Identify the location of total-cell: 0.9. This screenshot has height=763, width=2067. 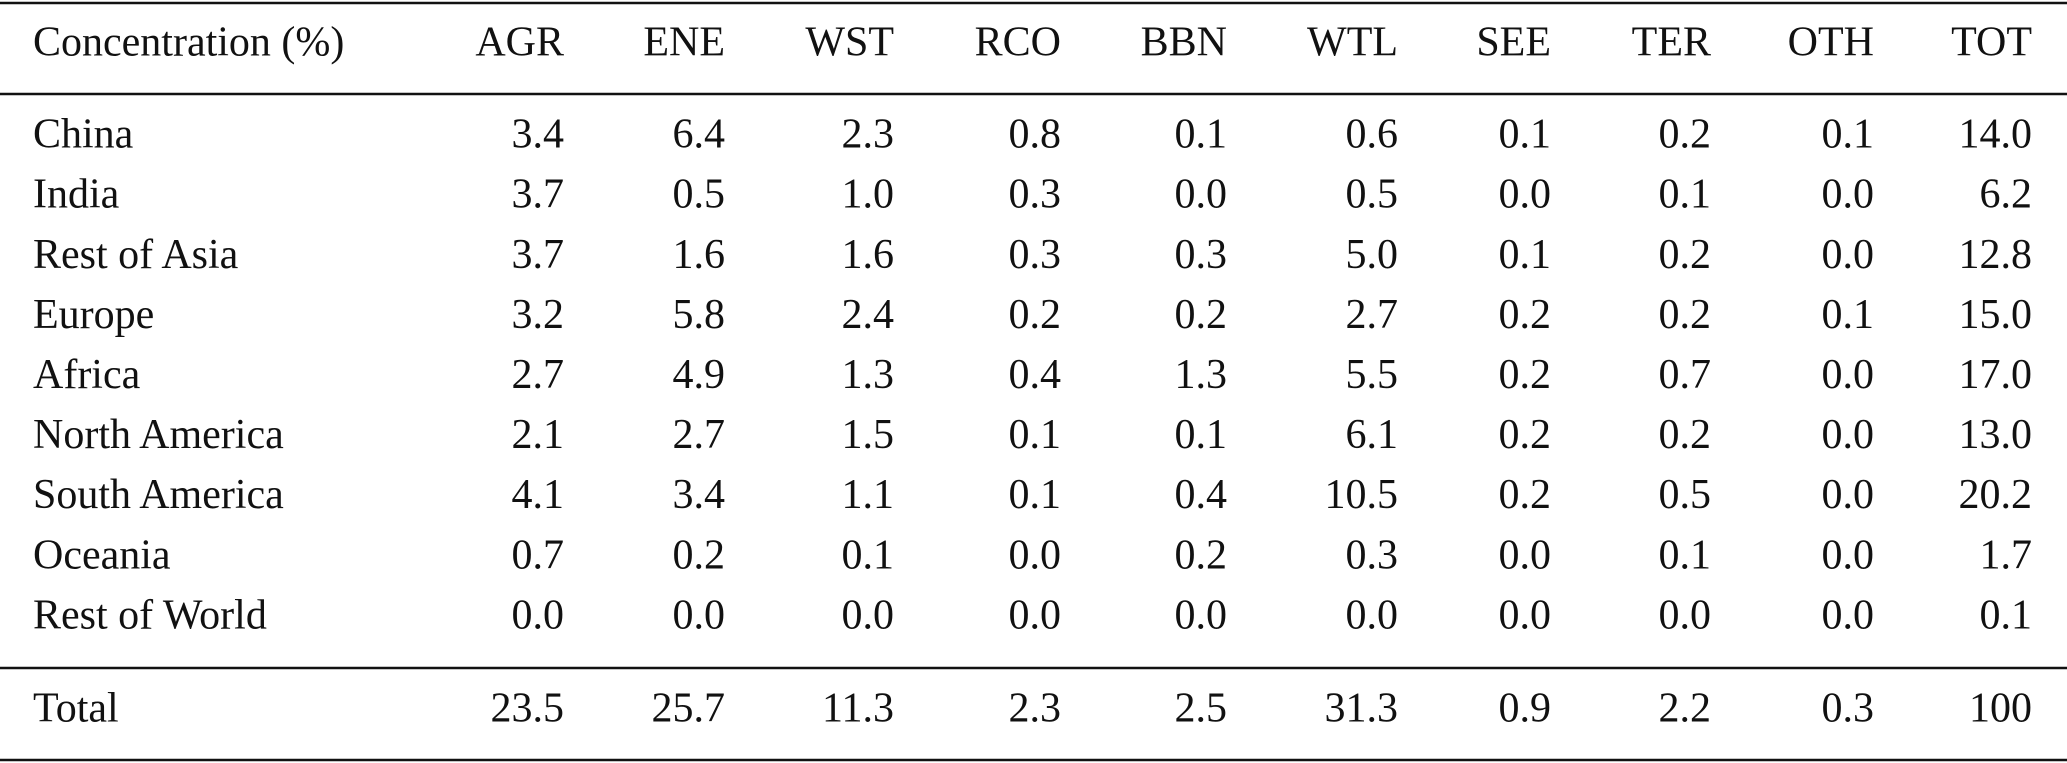
(1525, 709).